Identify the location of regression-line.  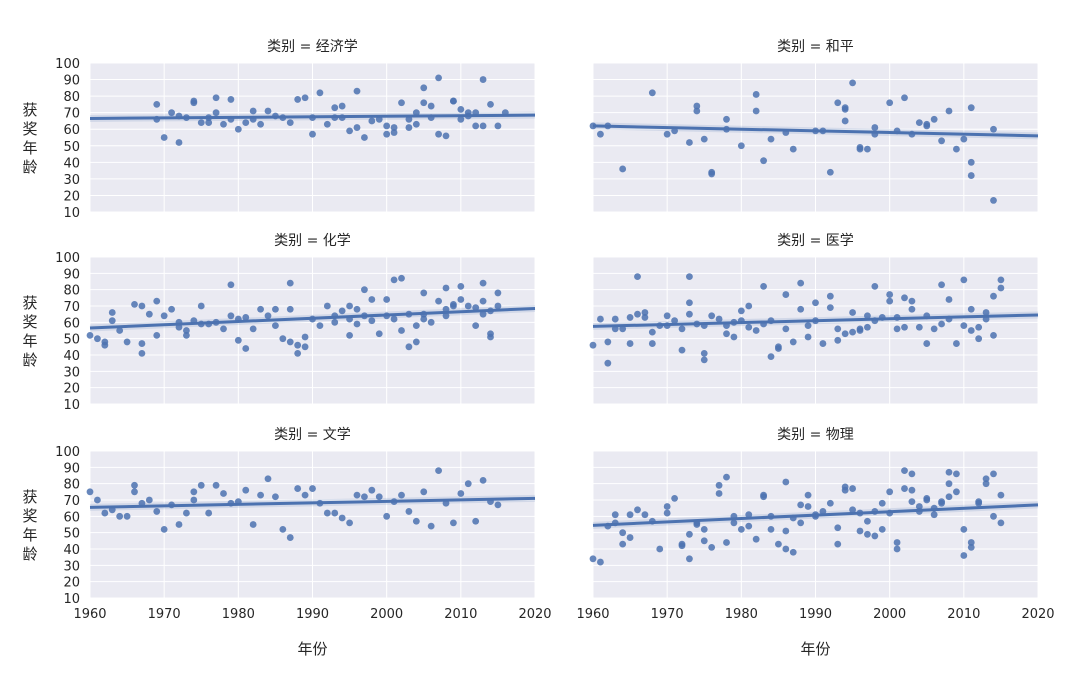
(815, 131).